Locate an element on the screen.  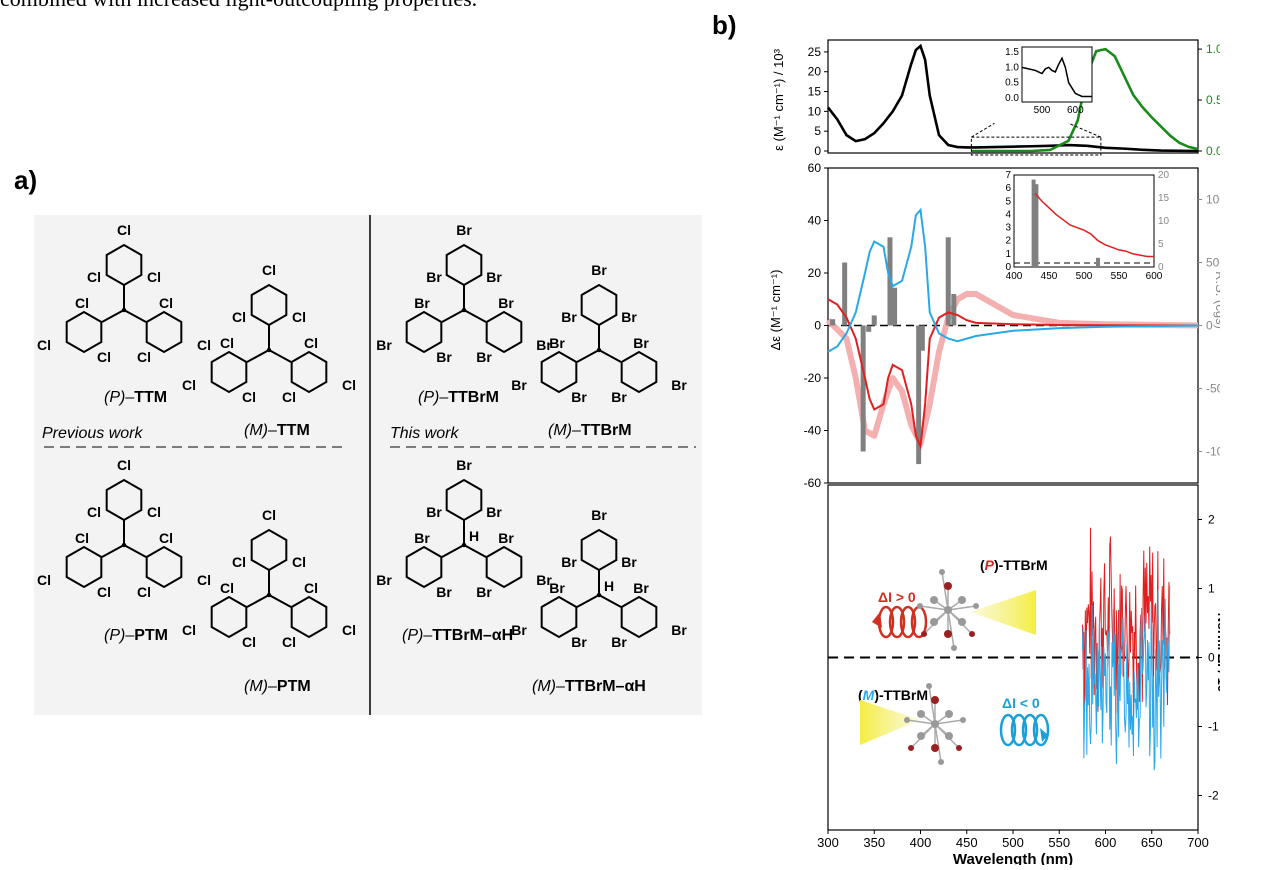
top-ytick-left-label: 15 is located at coordinates (815, 92).